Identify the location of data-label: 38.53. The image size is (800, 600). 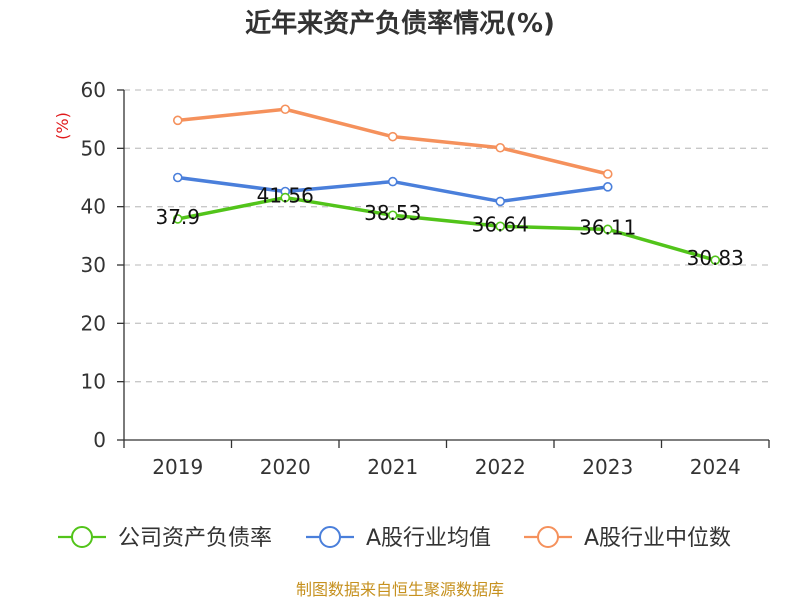
(392, 213).